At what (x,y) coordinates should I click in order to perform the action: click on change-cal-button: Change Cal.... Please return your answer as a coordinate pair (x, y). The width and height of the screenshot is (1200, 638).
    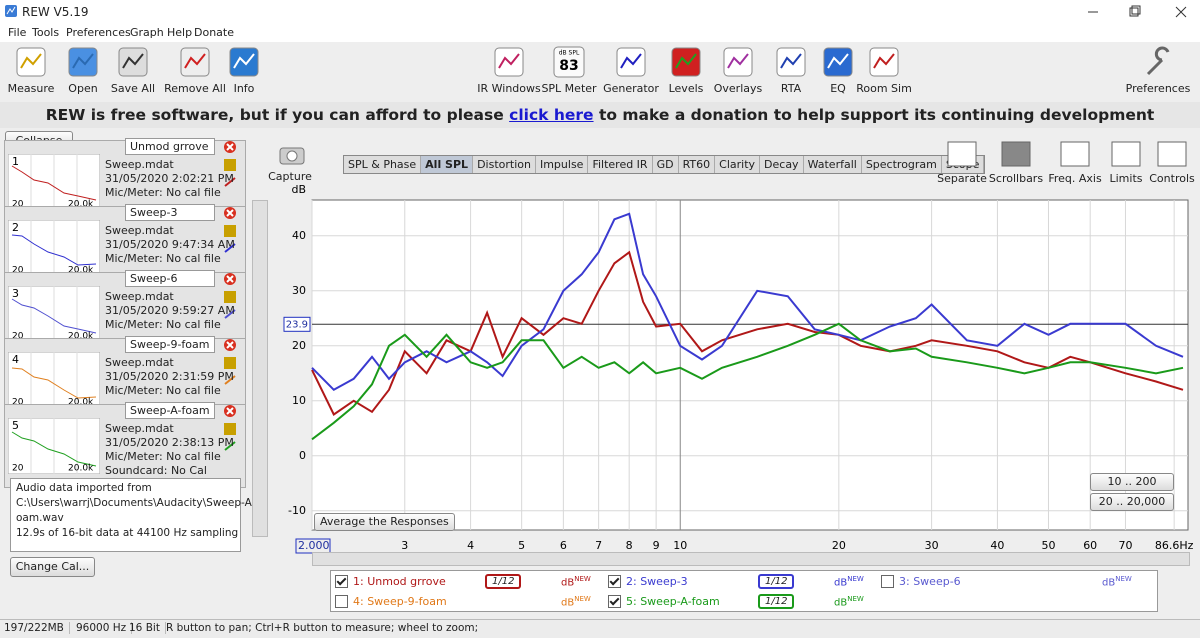
    Looking at the image, I should click on (52, 567).